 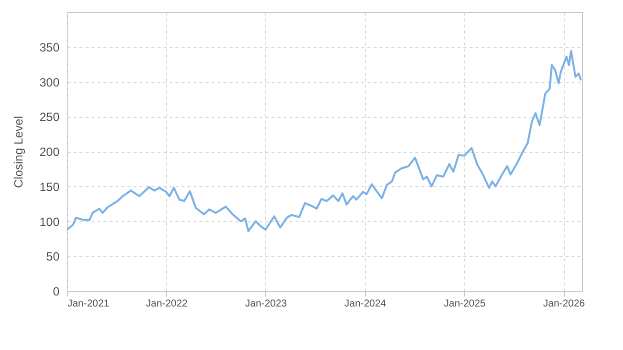 What do you see at coordinates (49, 187) in the screenshot?
I see `y-tick-label: 150` at bounding box center [49, 187].